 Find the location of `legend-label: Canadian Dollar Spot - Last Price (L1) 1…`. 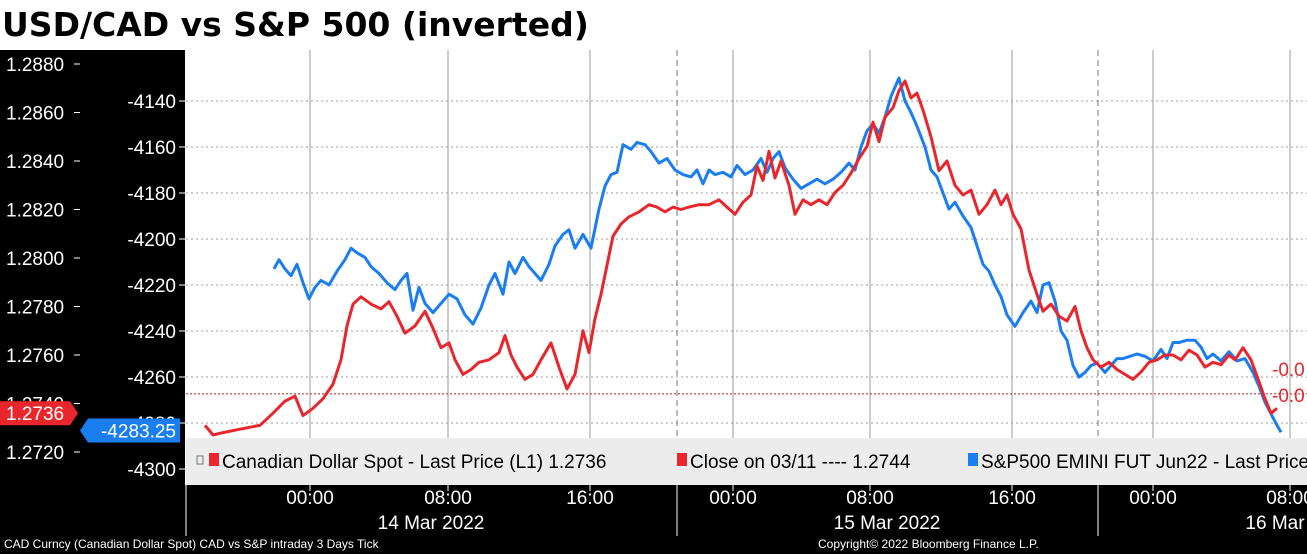

legend-label: Canadian Dollar Spot - Last Price (L1) 1… is located at coordinates (414, 462).